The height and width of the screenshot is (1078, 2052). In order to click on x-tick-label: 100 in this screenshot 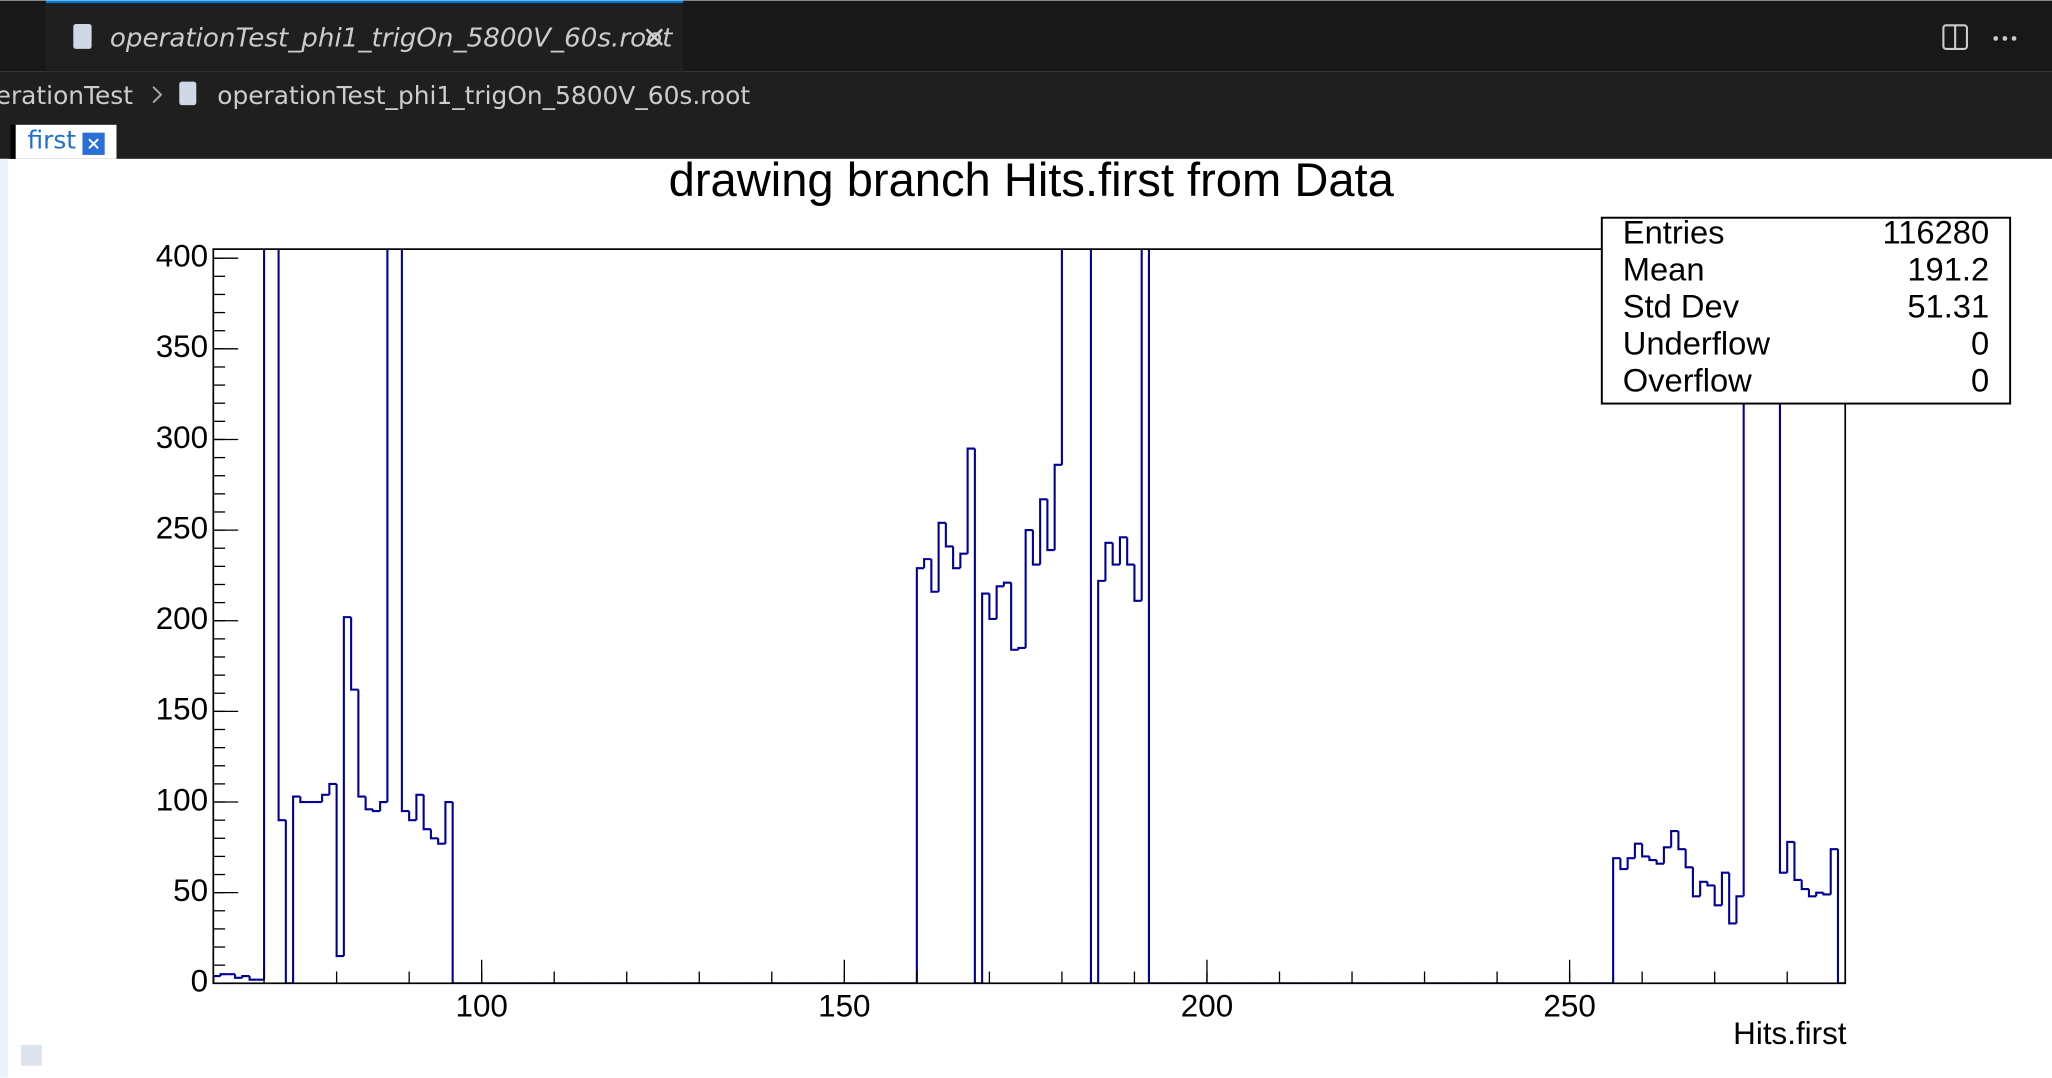, I will do `click(481, 1005)`.